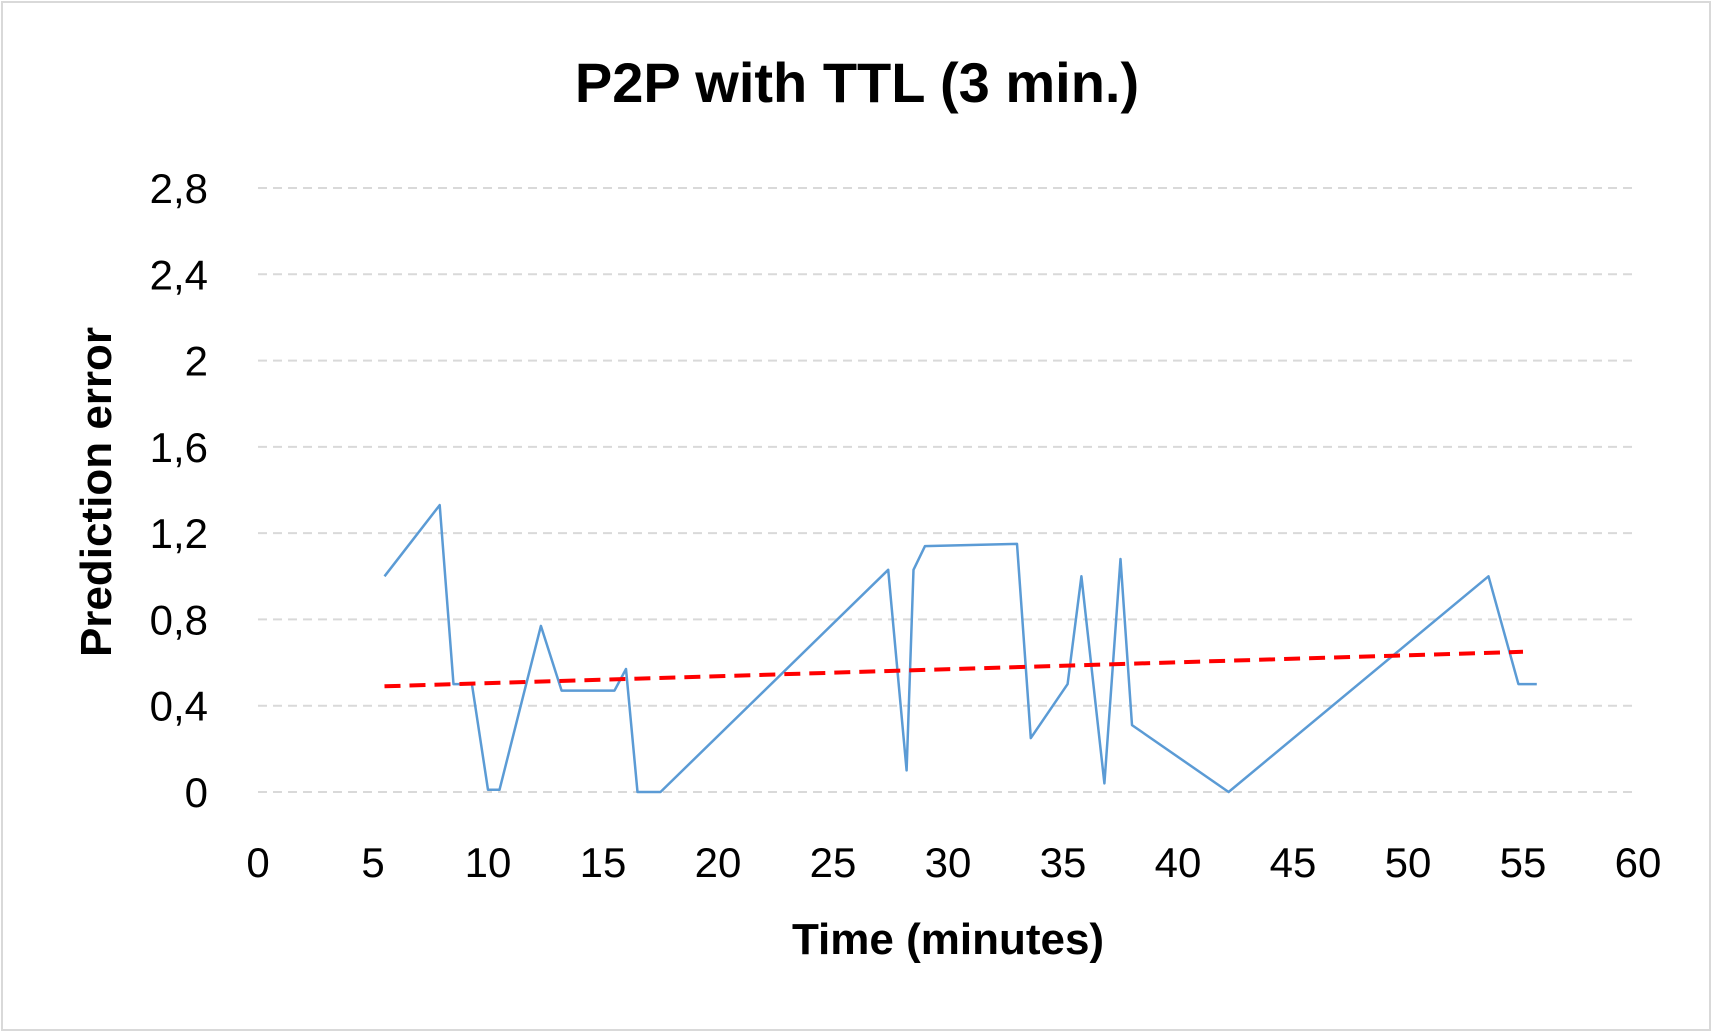 The width and height of the screenshot is (1714, 1034). What do you see at coordinates (488, 862) in the screenshot?
I see `x-tick-label: 10` at bounding box center [488, 862].